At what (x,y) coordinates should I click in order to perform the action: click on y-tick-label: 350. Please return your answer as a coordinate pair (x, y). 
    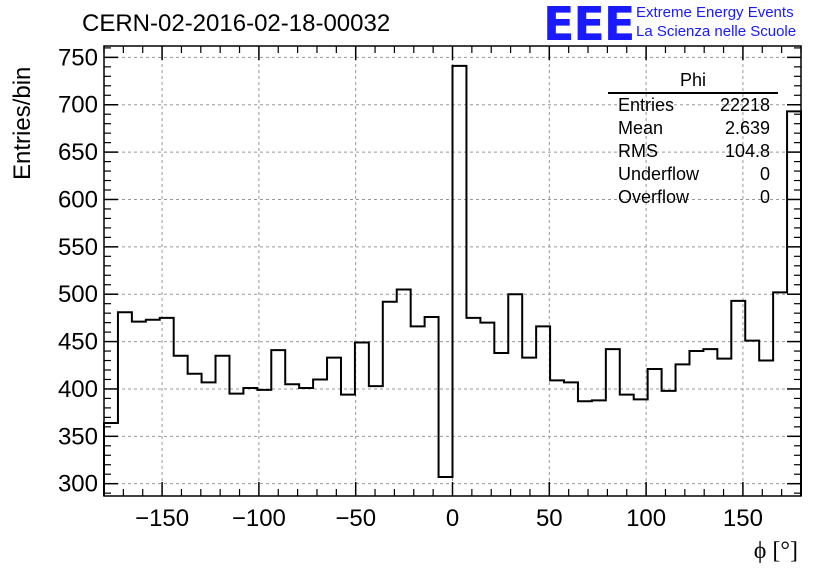
    Looking at the image, I should click on (78, 436).